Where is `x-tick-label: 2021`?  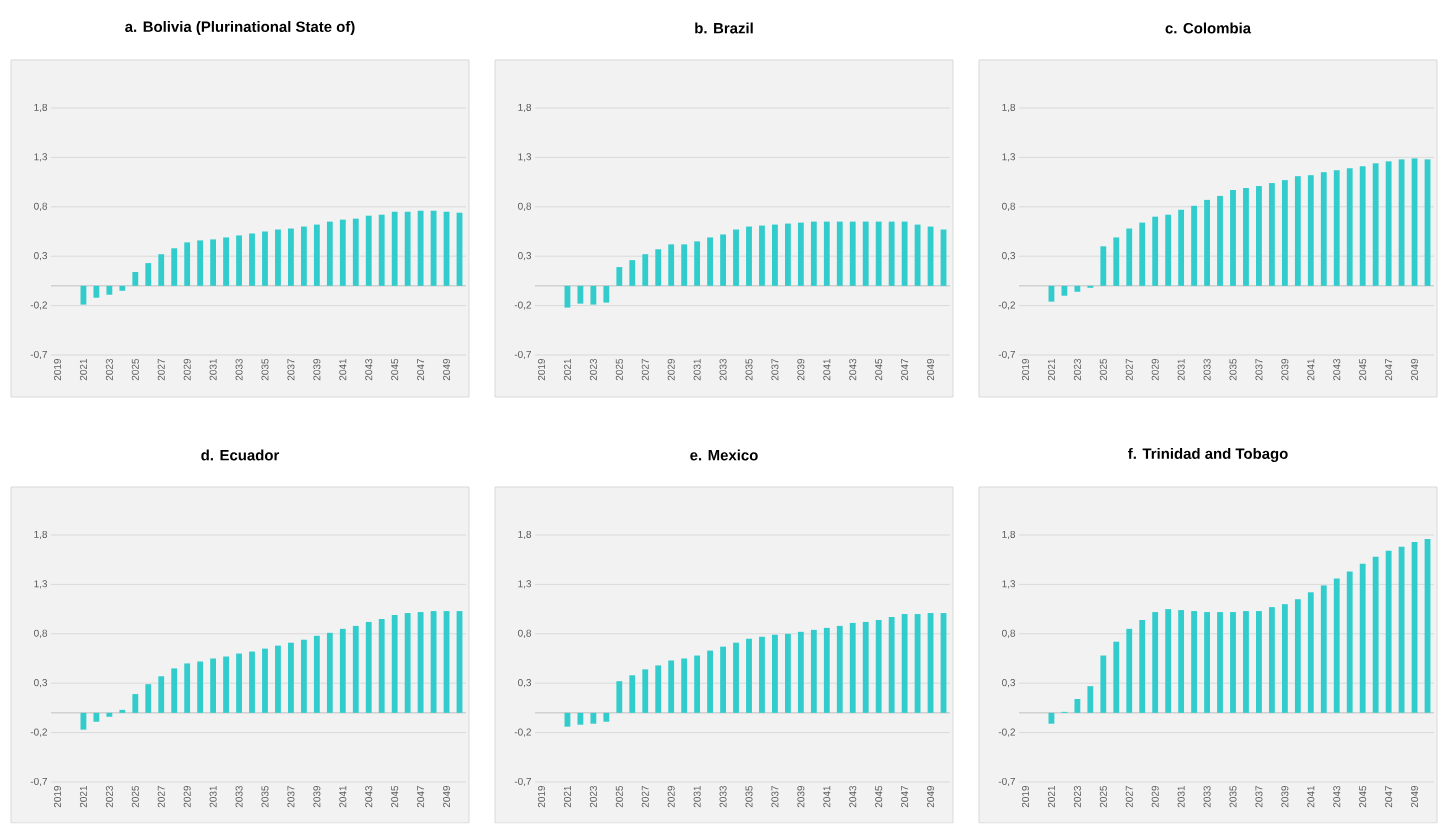
x-tick-label: 2021 is located at coordinates (1051, 370).